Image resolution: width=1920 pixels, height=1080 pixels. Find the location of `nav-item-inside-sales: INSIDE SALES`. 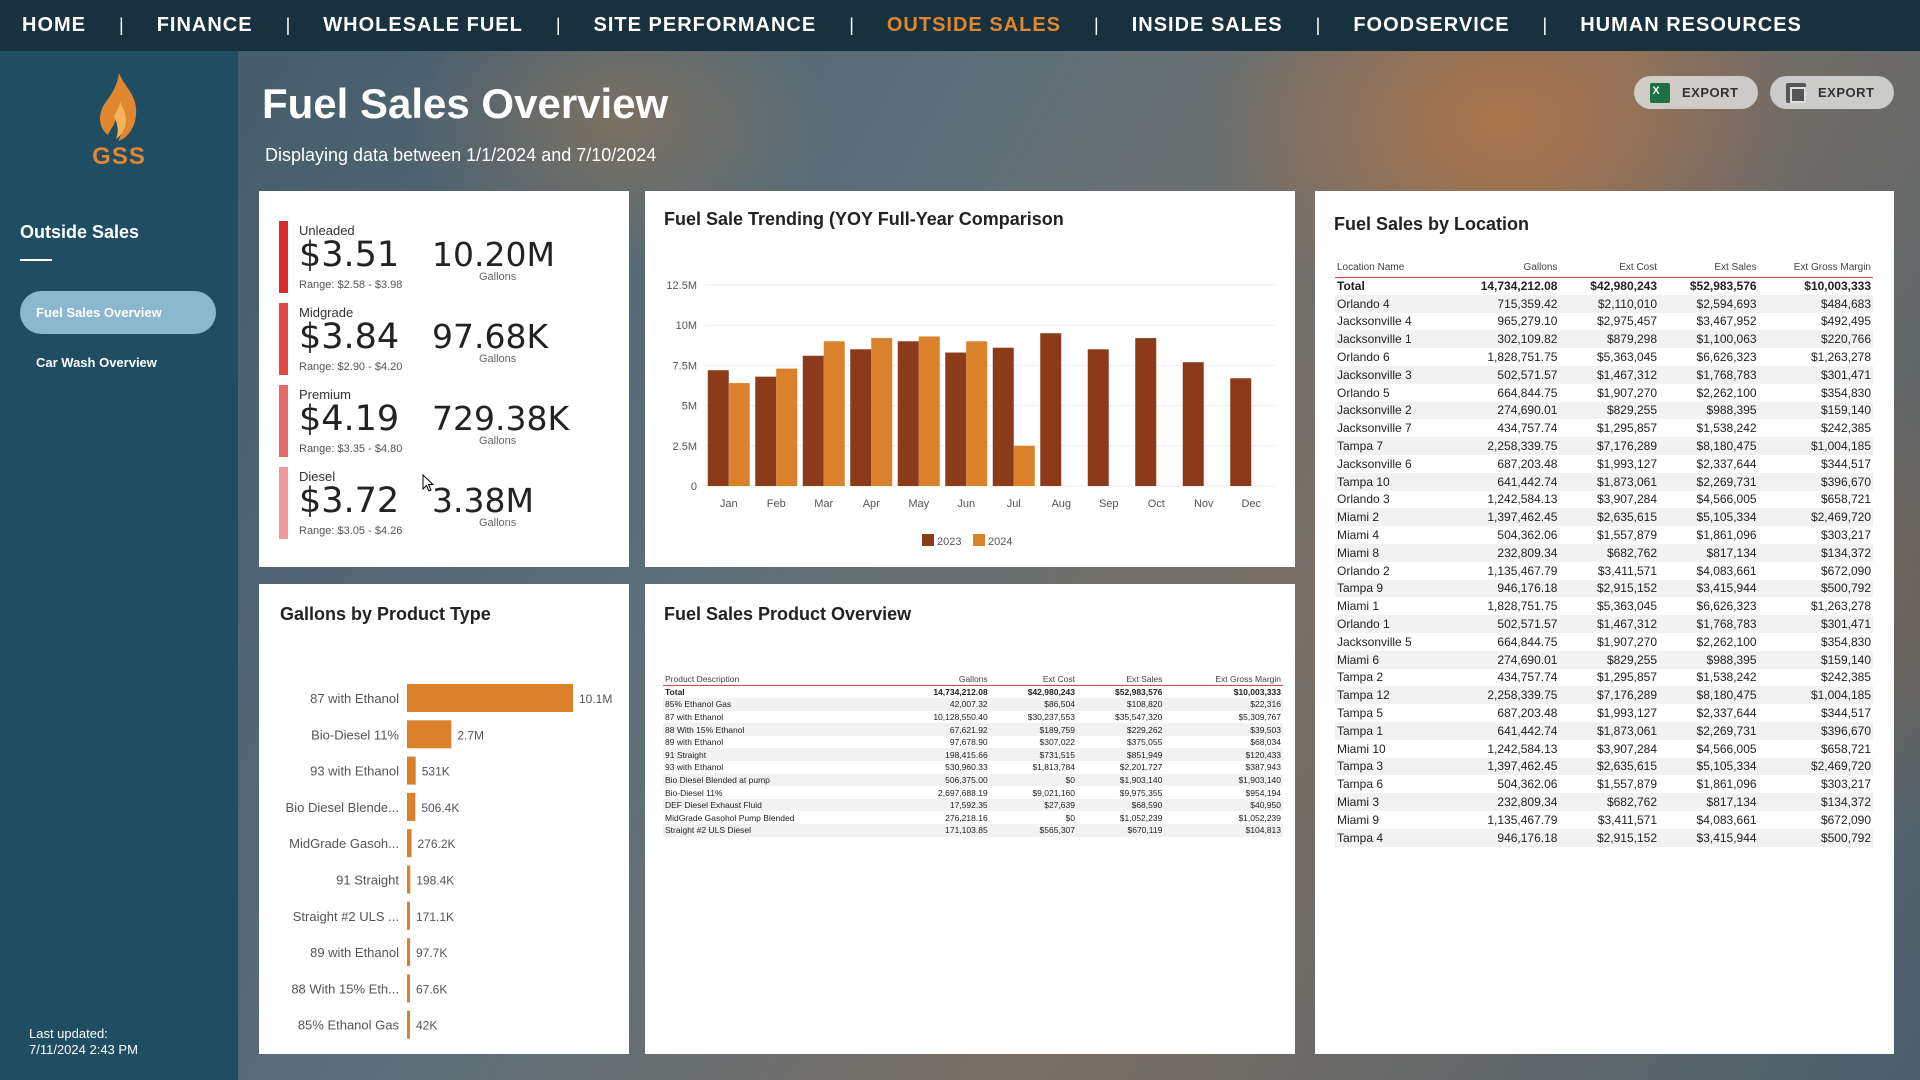

nav-item-inside-sales: INSIDE SALES is located at coordinates (1207, 25).